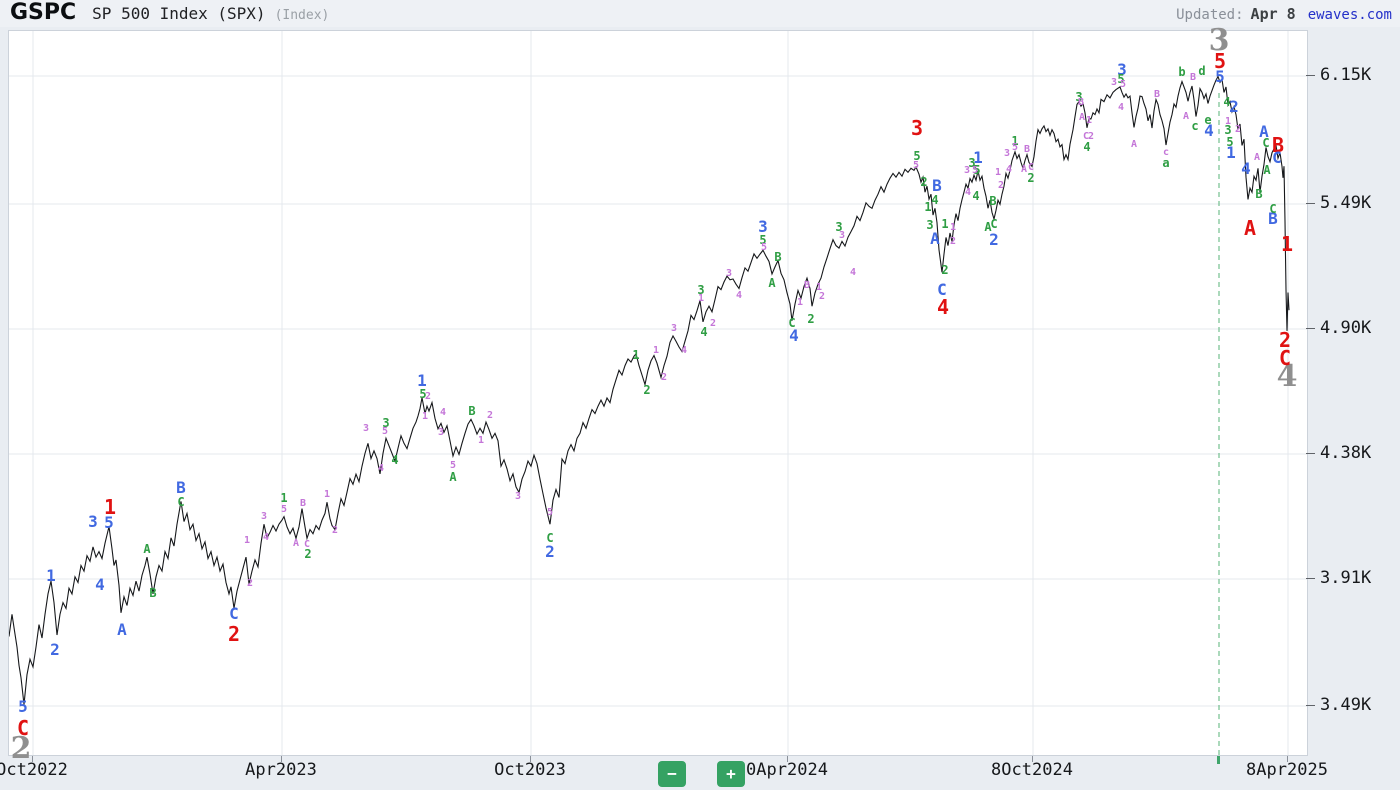 The image size is (1400, 790). I want to click on y-axis-label: 6.15K, so click(1346, 75).